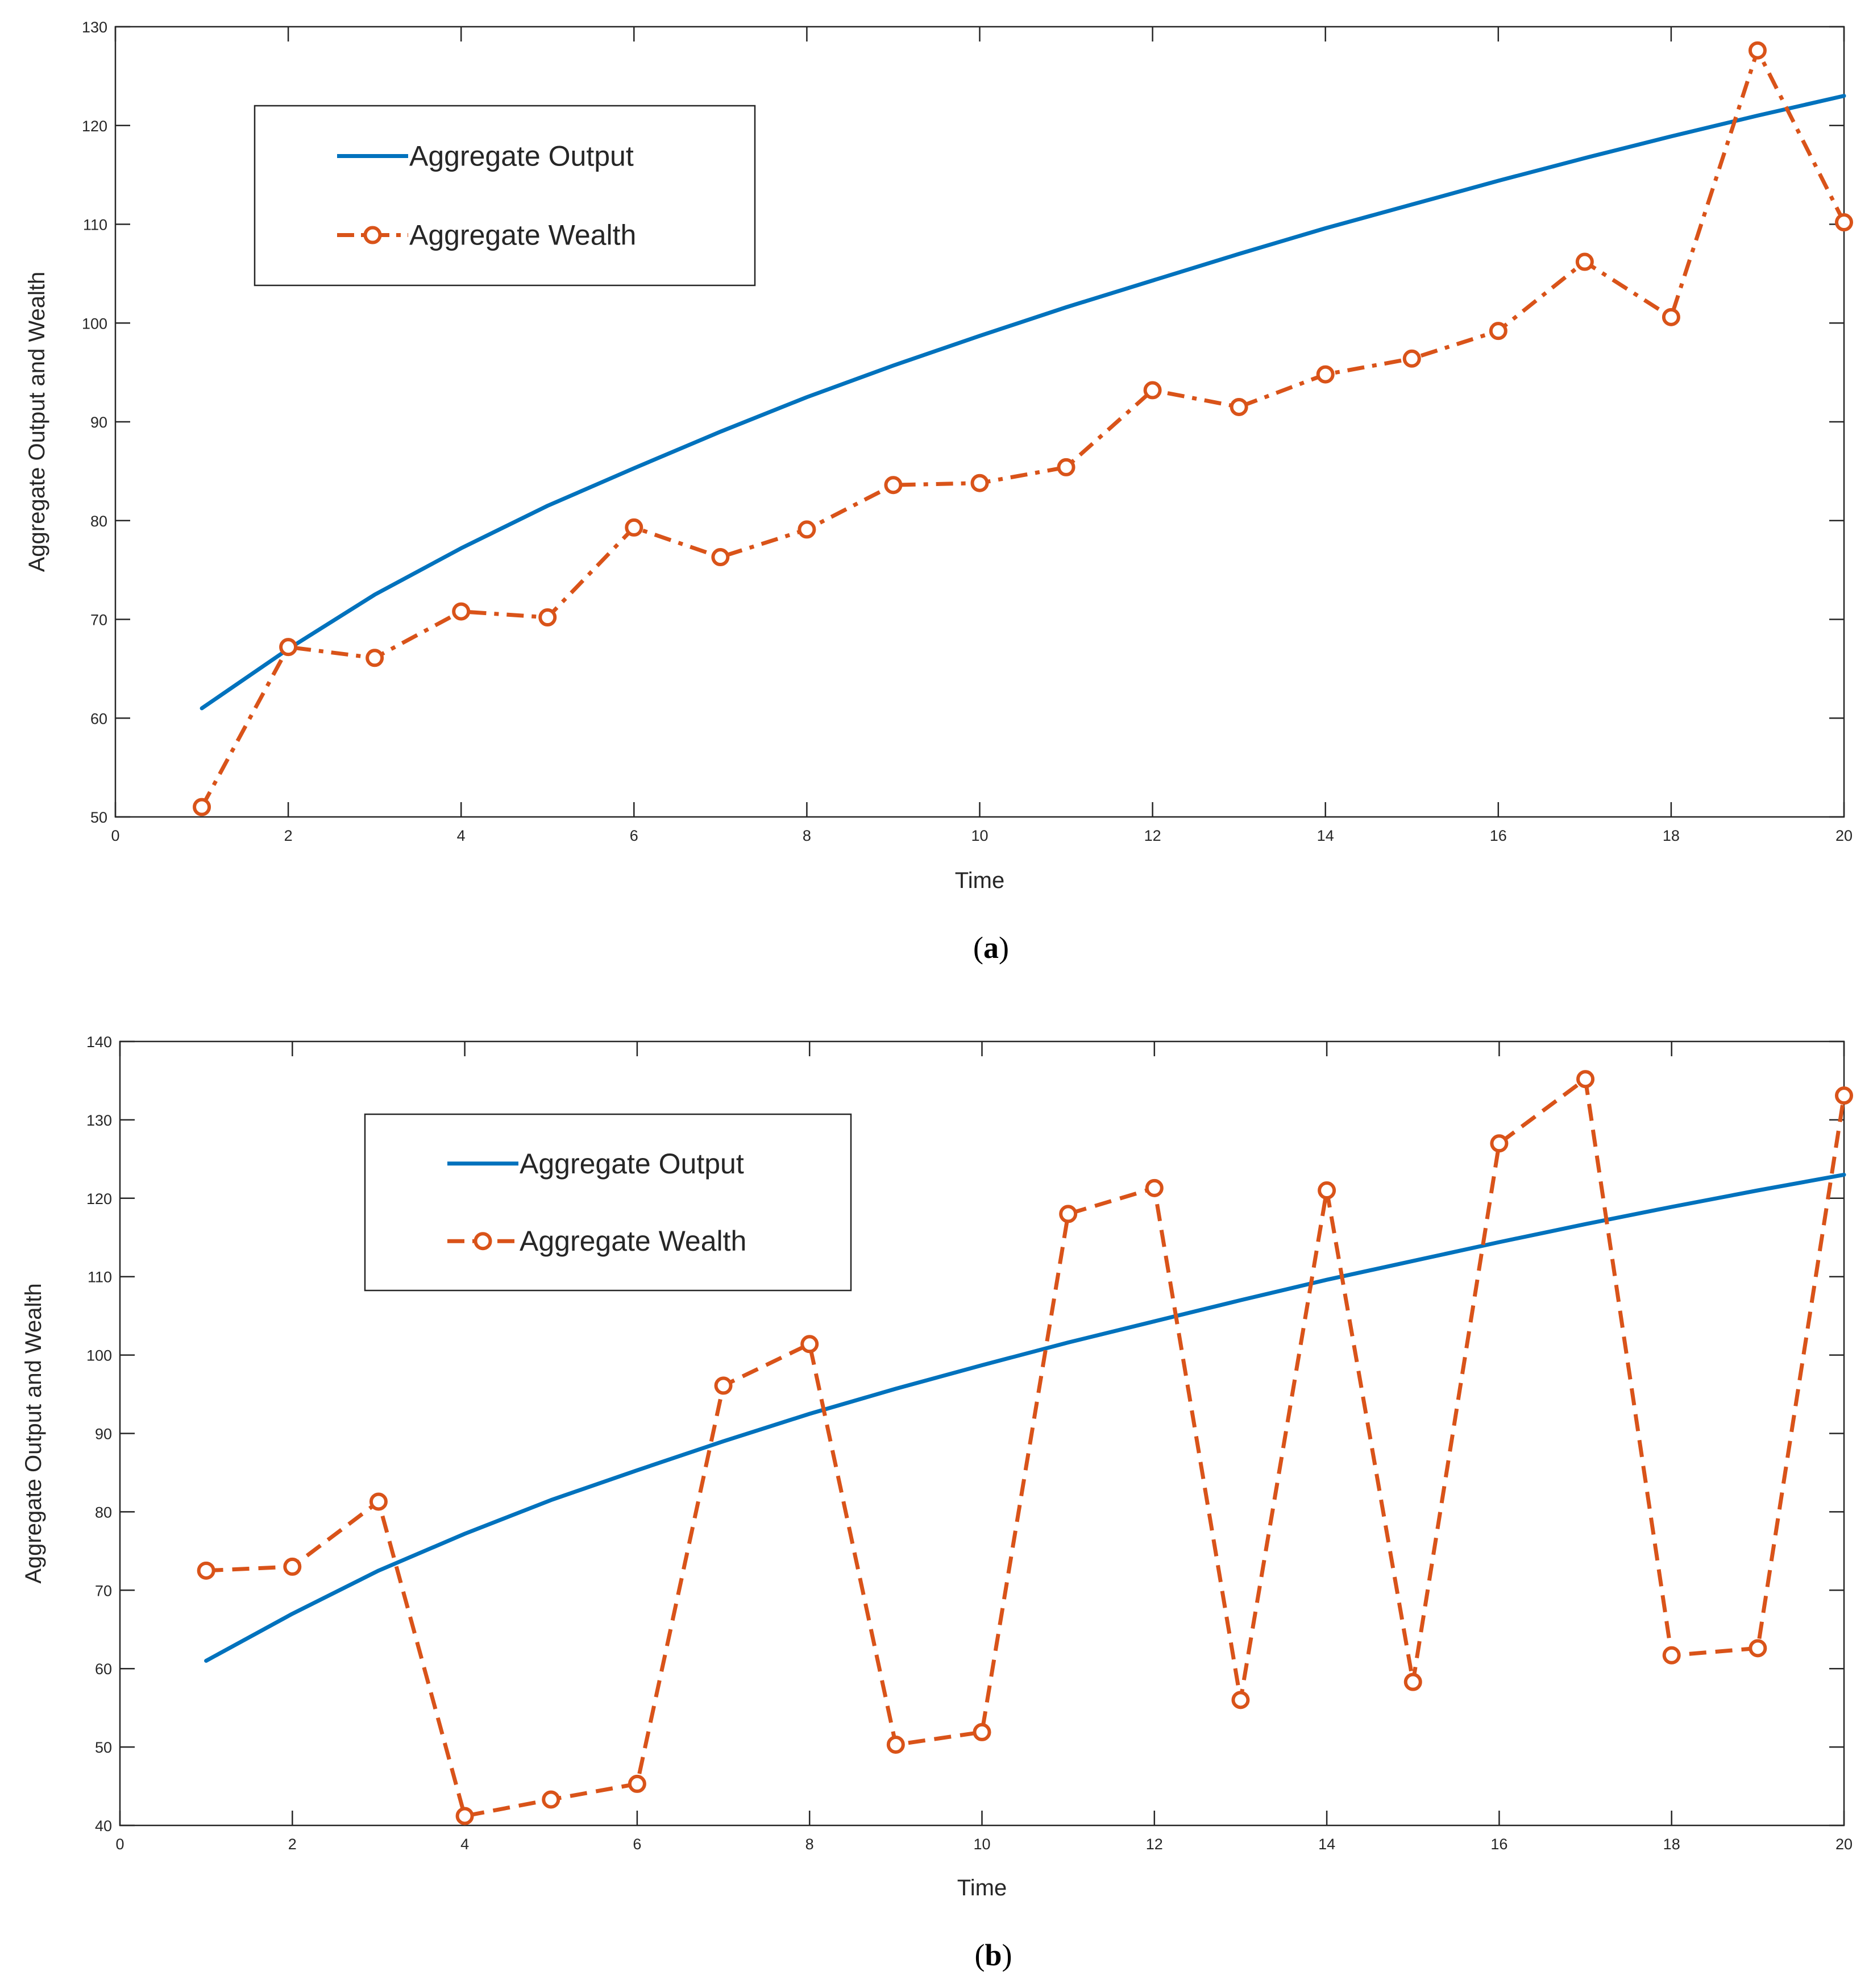 This screenshot has height=1988, width=1873. What do you see at coordinates (98, 422) in the screenshot?
I see `y-tick-label: 90` at bounding box center [98, 422].